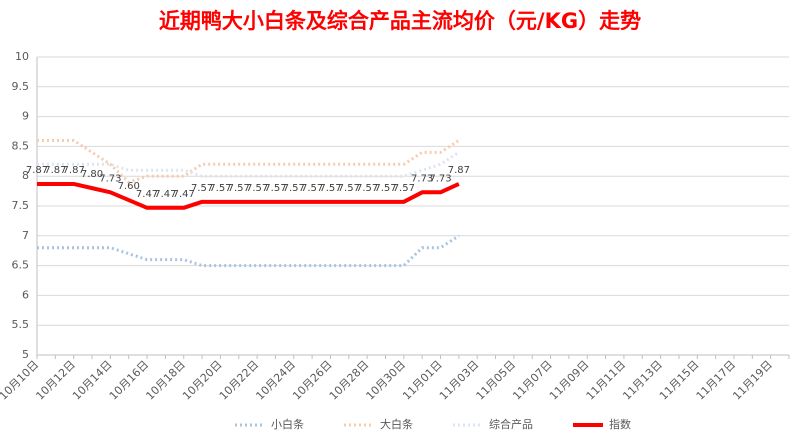 Image resolution: width=800 pixels, height=448 pixels. I want to click on y-tick-label: 9.5, so click(21, 86).